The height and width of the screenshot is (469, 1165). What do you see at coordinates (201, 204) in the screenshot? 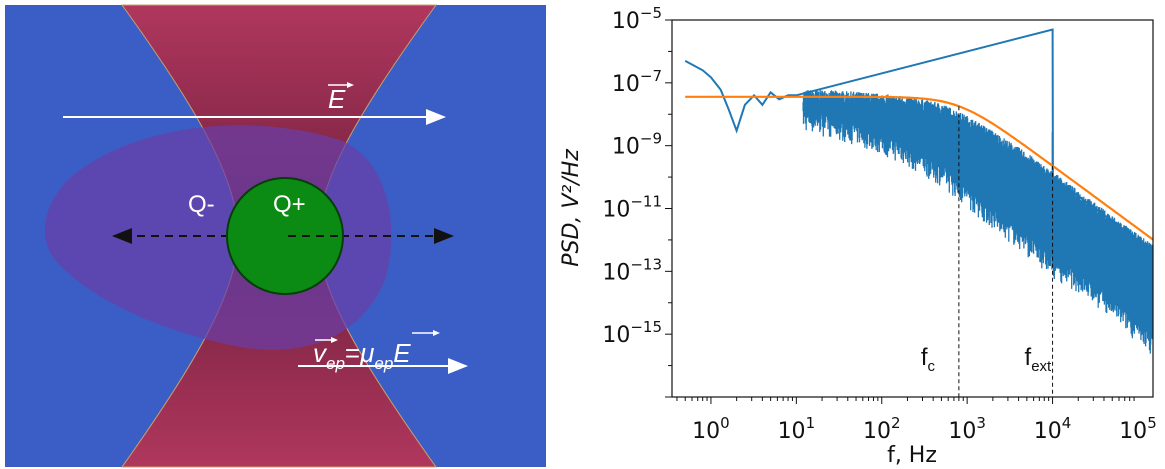
I see `charge-negative-label: Q-` at bounding box center [201, 204].